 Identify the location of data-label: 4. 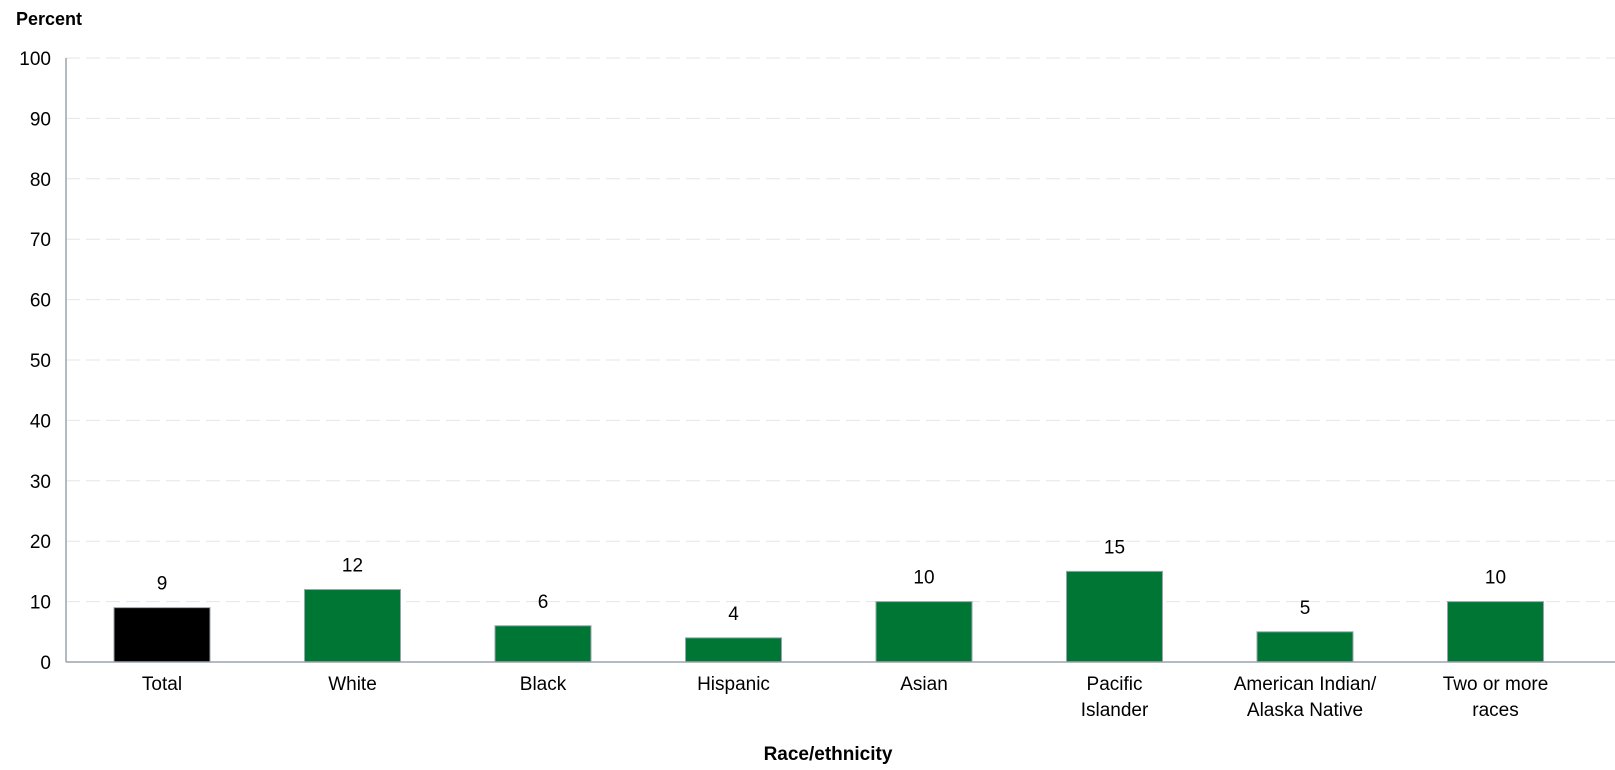
(733, 614).